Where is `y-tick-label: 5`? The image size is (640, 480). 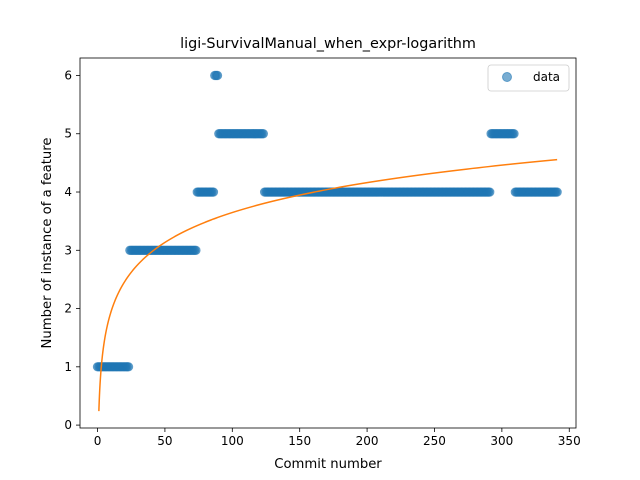 y-tick-label: 5 is located at coordinates (68, 134).